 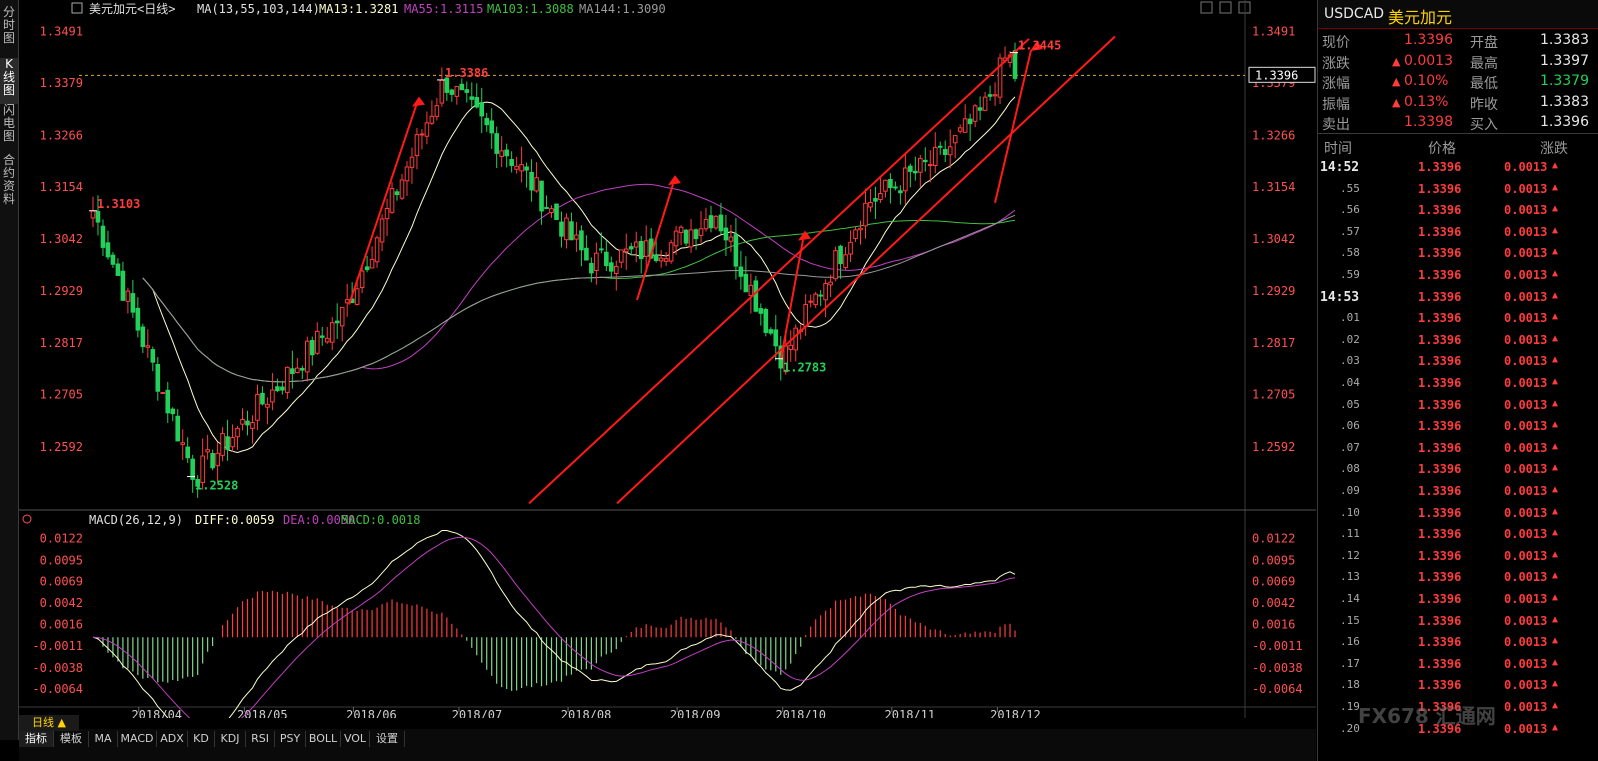 I want to click on trend-arrow-head, so click(x=674, y=180).